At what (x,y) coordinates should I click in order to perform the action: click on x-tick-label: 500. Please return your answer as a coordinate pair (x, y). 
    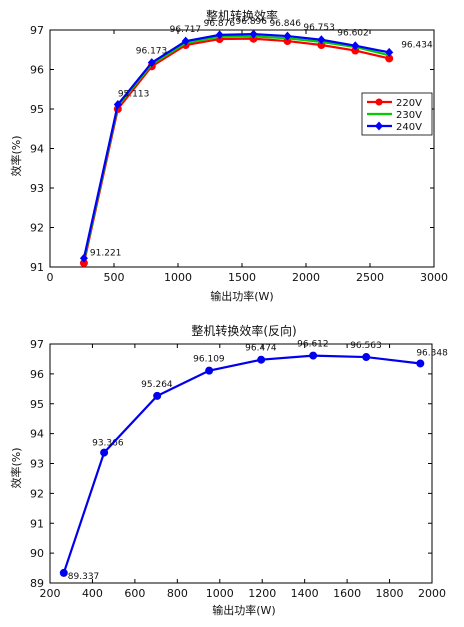
    Looking at the image, I should click on (114, 277).